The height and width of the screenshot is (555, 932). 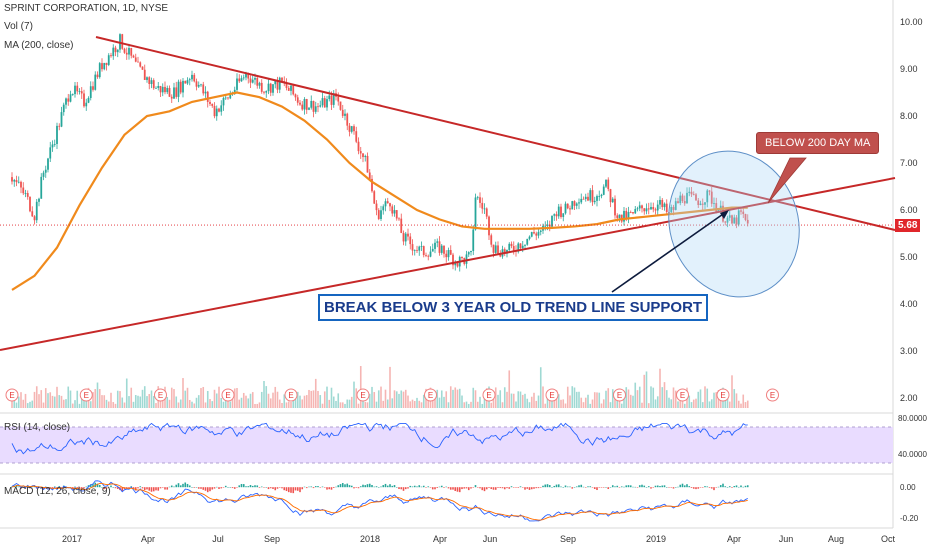 I want to click on time-tick-label: Sep, so click(x=568, y=539).